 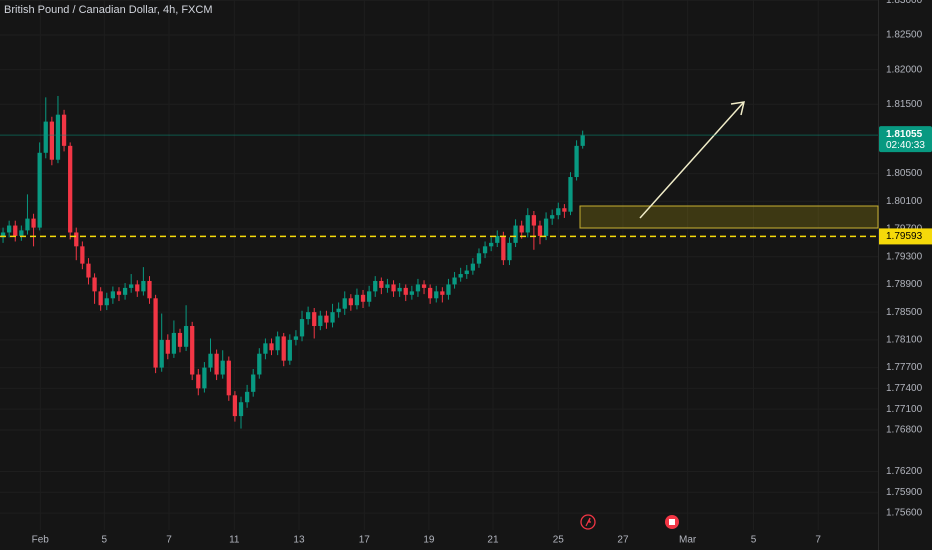 What do you see at coordinates (234, 540) in the screenshot?
I see `x-tick-label: 11` at bounding box center [234, 540].